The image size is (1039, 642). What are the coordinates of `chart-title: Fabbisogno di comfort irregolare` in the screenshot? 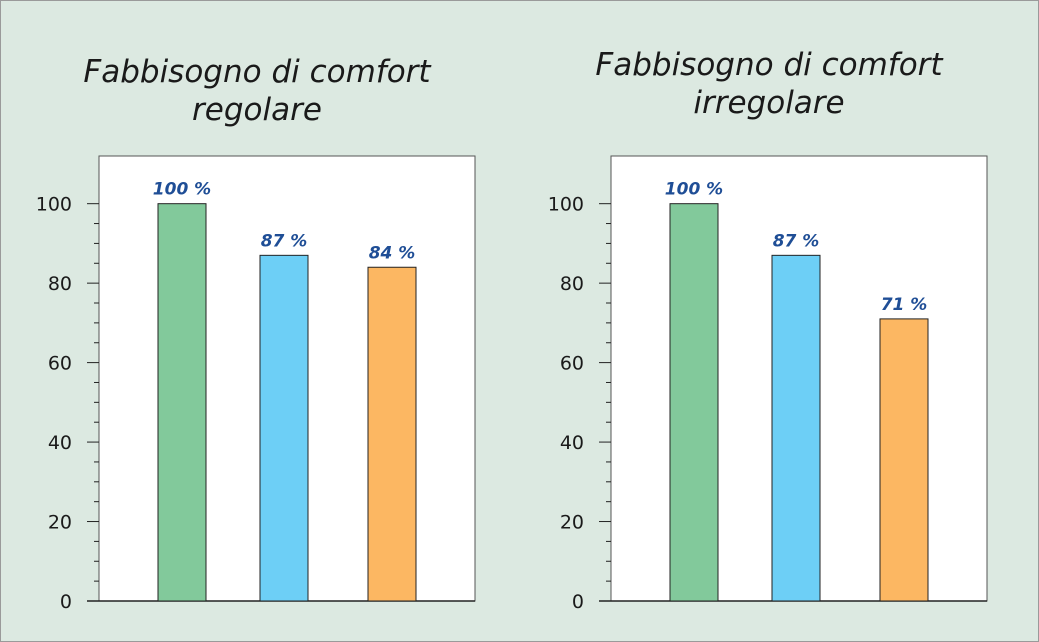 It's located at (769, 84).